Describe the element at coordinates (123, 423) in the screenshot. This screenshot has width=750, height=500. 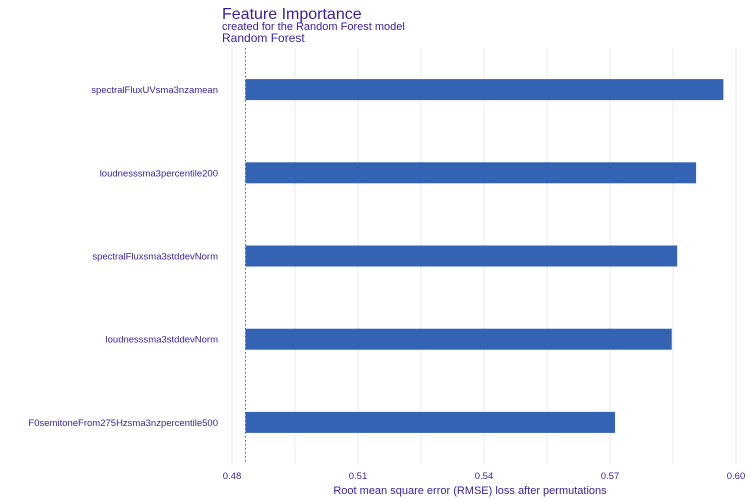
I see `category-label: F0semitoneFrom275Hzsma3nzpercentile500` at that location.